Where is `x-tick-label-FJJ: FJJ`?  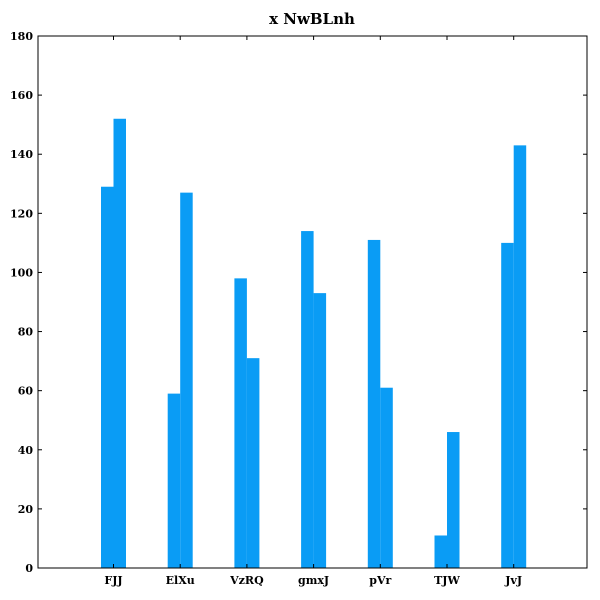
x-tick-label-FJJ: FJJ is located at coordinates (113, 580).